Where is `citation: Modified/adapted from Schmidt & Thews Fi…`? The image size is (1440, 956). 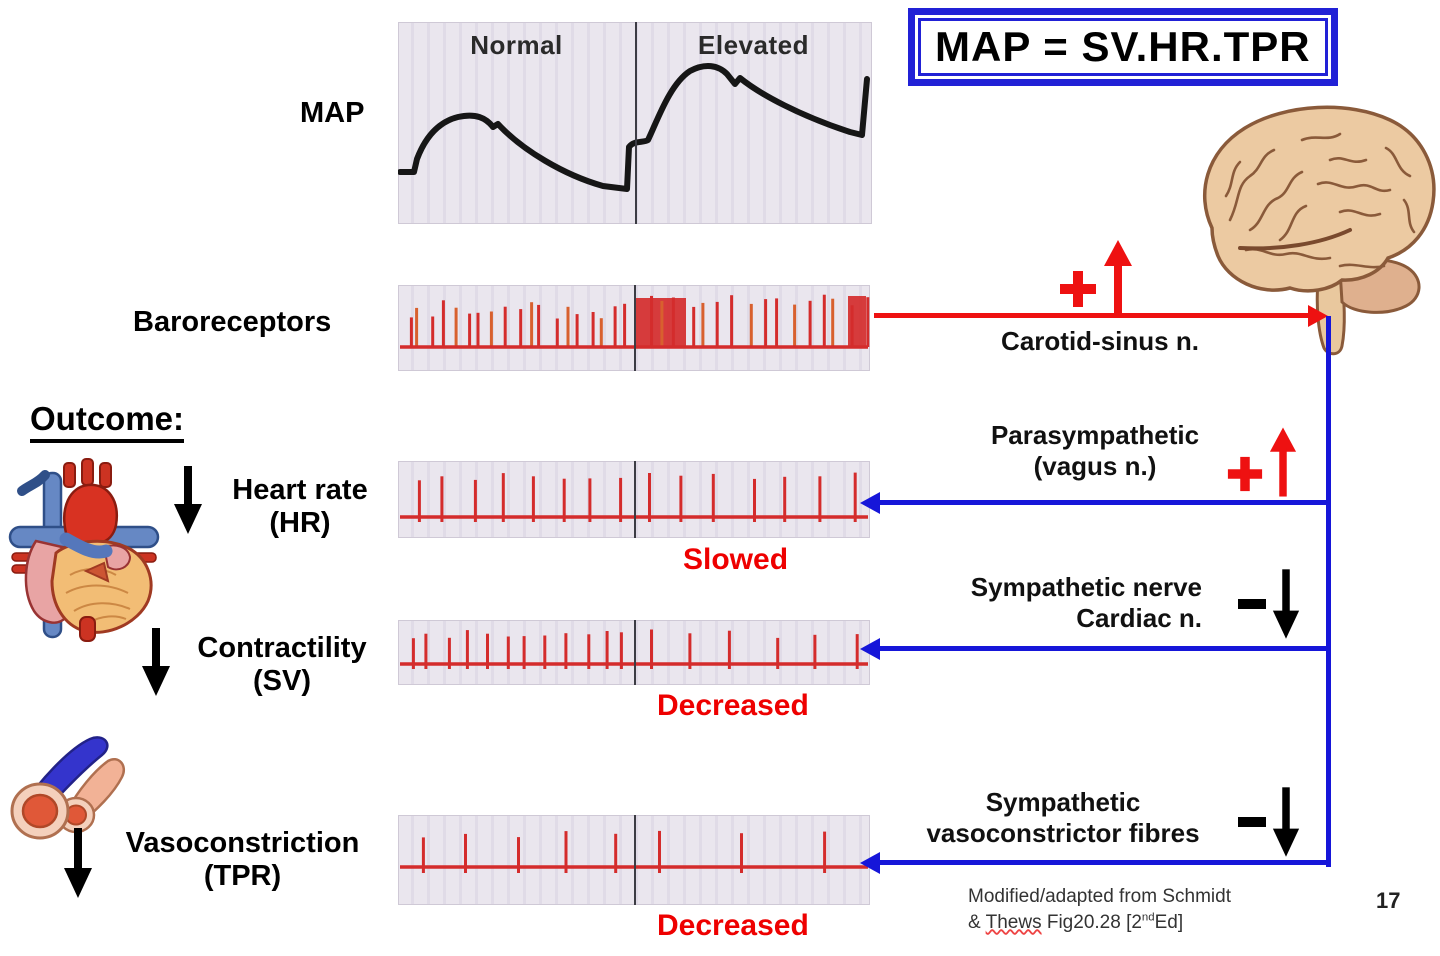 citation: Modified/adapted from Schmidt & Thews Fi… is located at coordinates (1140, 909).